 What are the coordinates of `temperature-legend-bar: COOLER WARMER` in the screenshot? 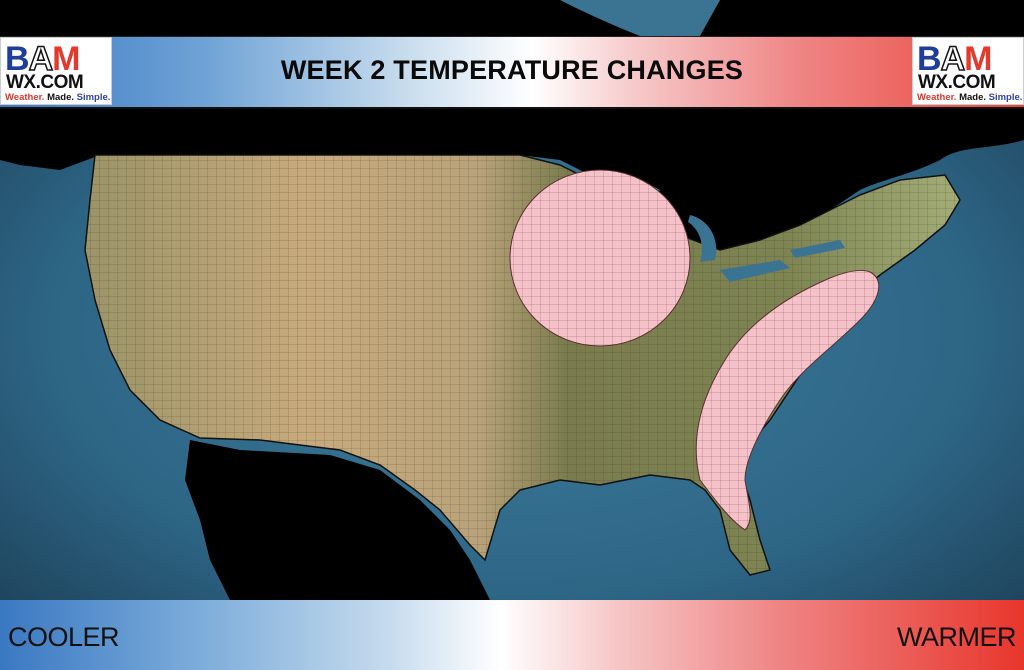 It's located at (512, 635).